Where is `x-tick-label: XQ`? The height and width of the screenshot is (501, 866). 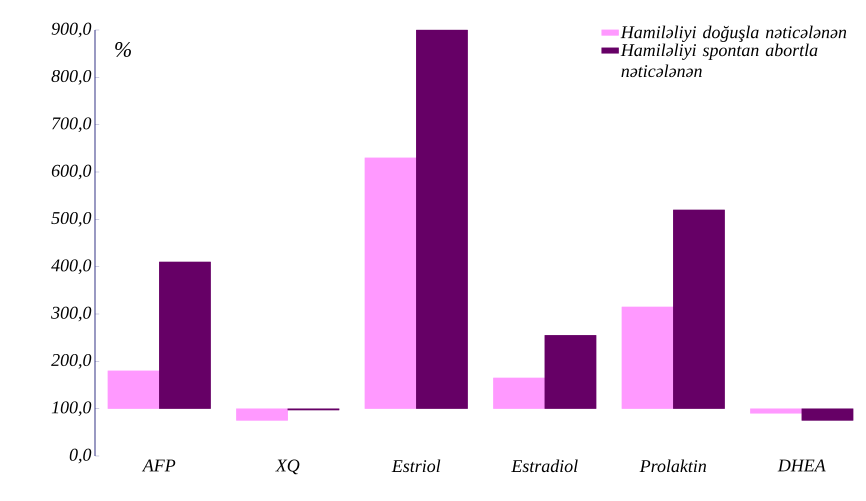
x-tick-label: XQ is located at coordinates (287, 467).